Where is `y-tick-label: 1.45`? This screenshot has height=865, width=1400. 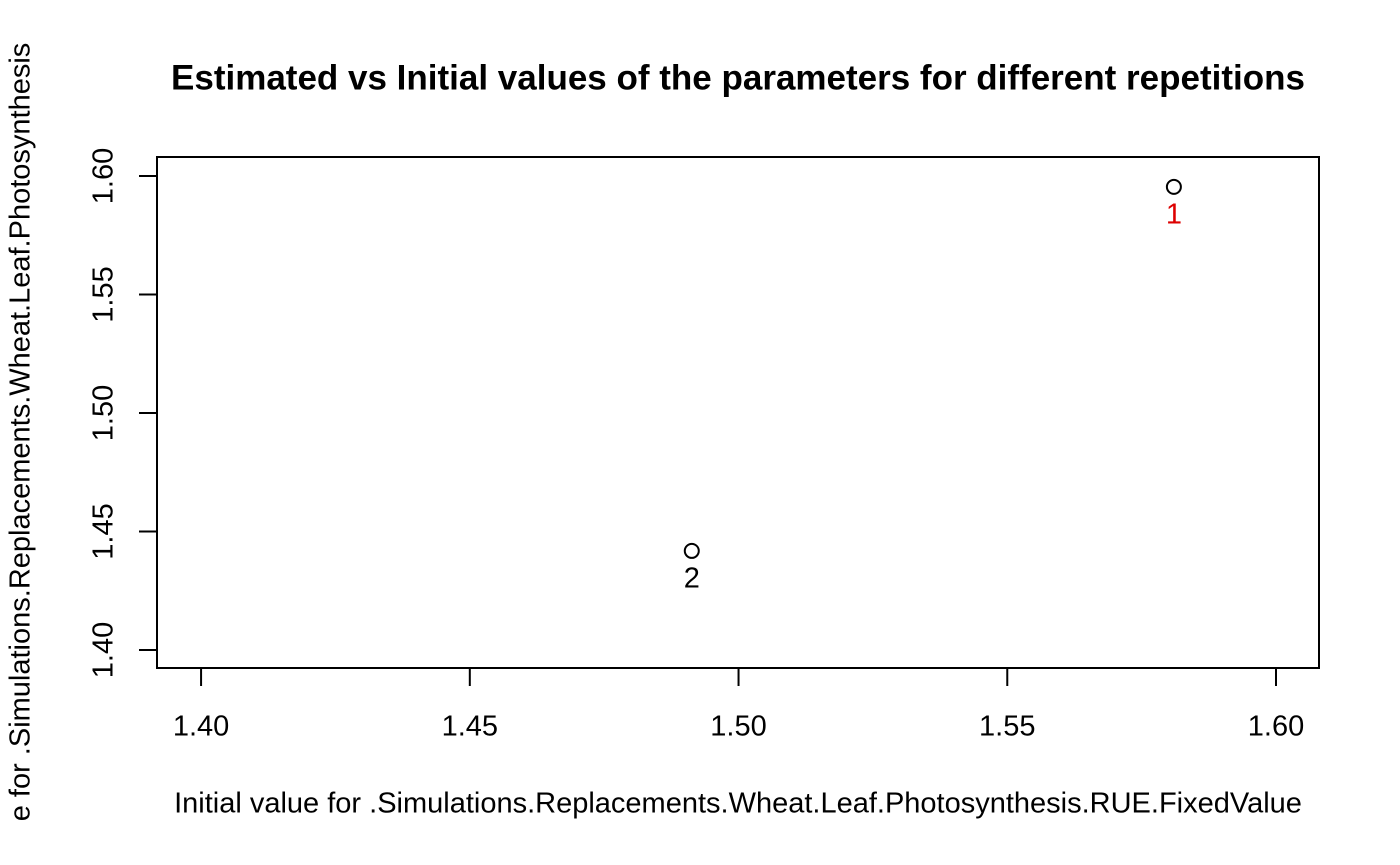
y-tick-label: 1.45 is located at coordinates (104, 531).